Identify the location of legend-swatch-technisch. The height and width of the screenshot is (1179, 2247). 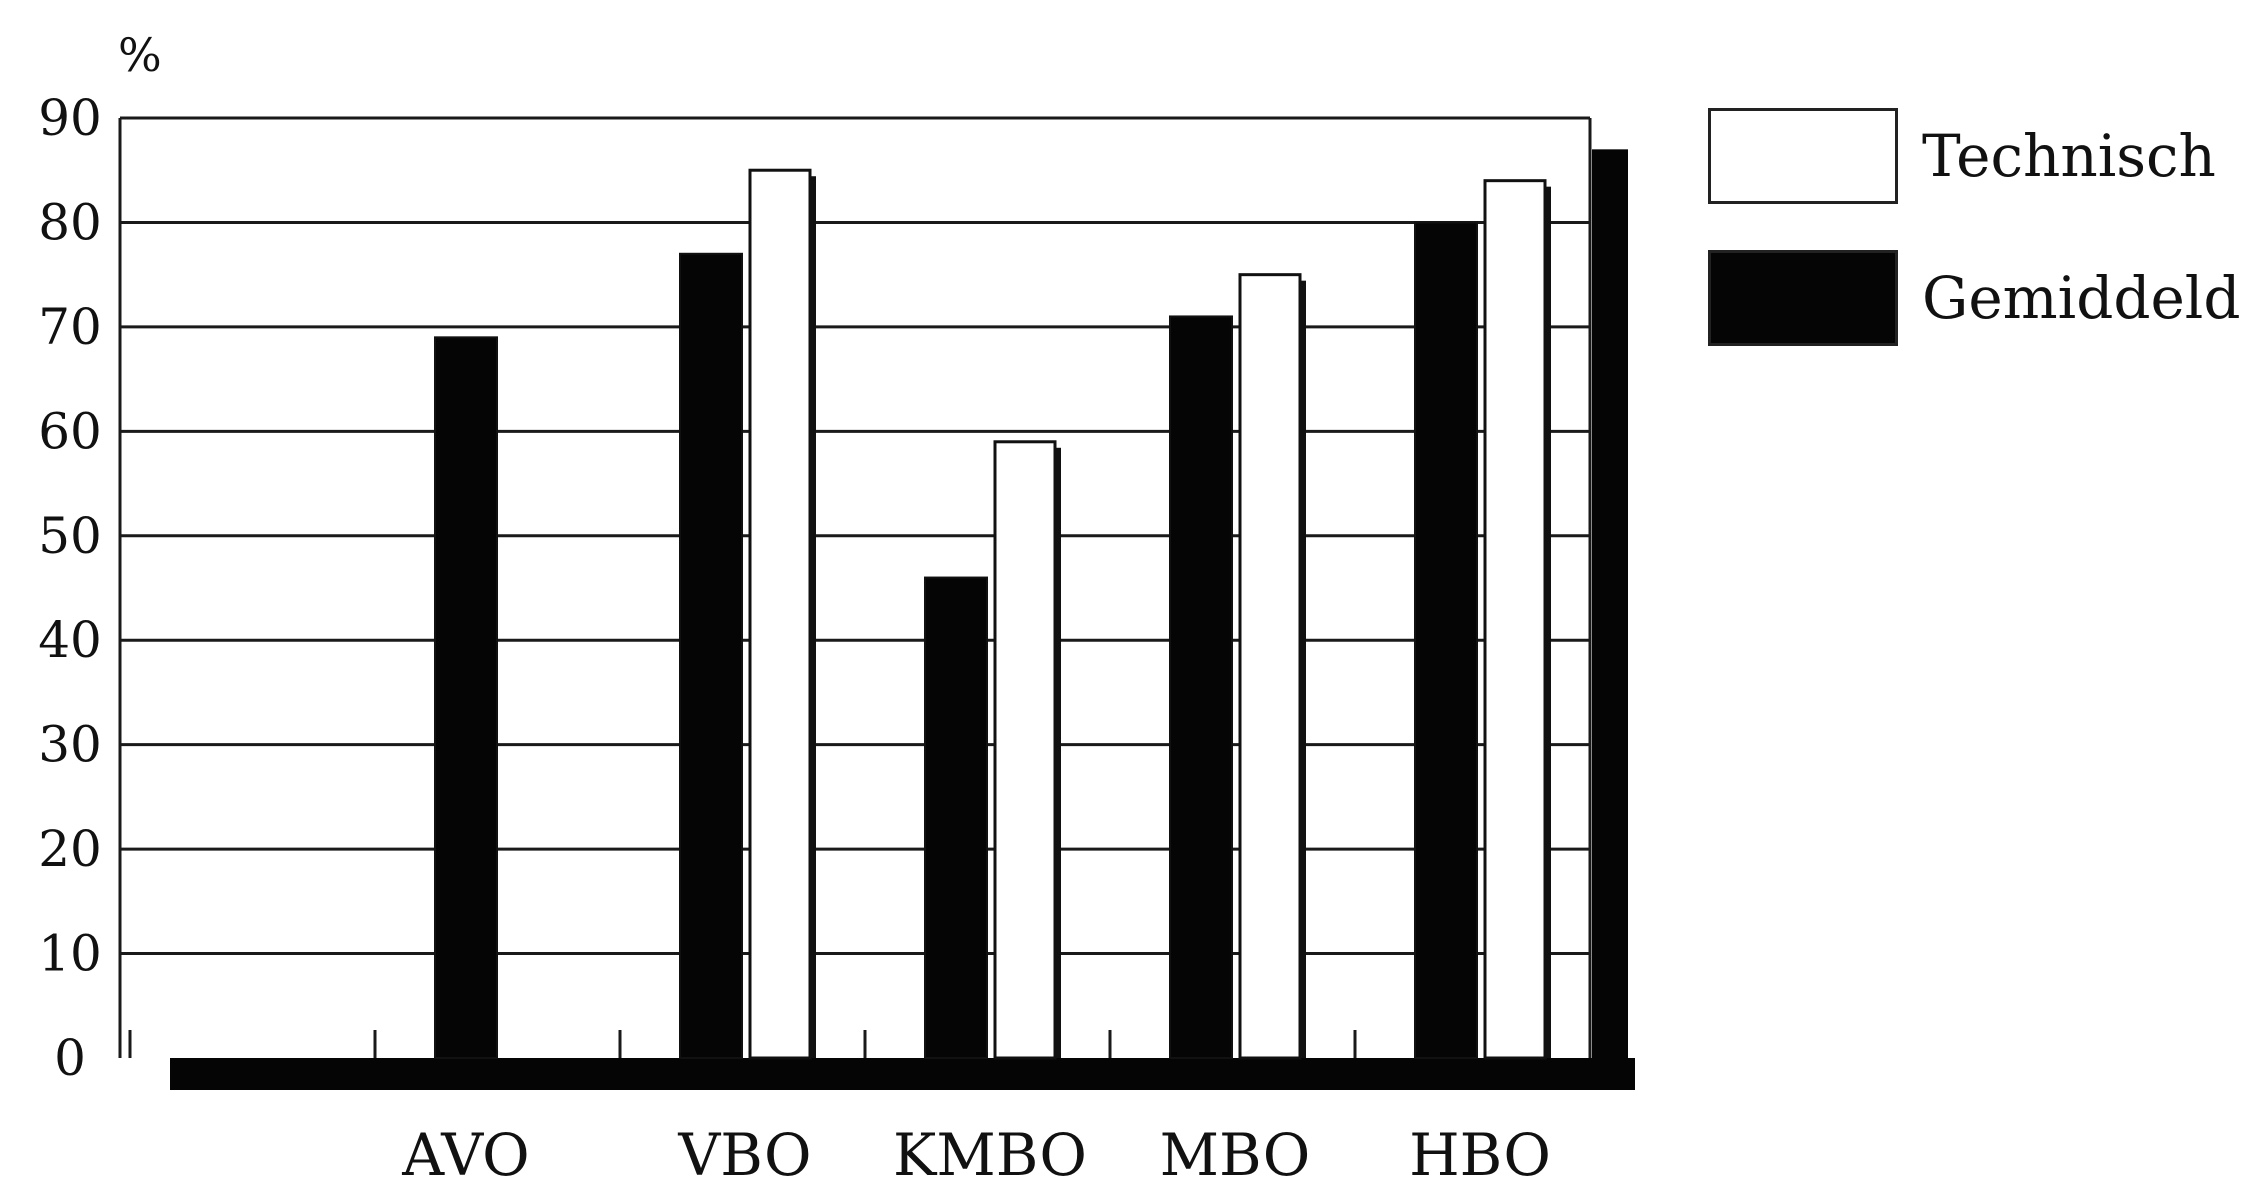
(1803, 156).